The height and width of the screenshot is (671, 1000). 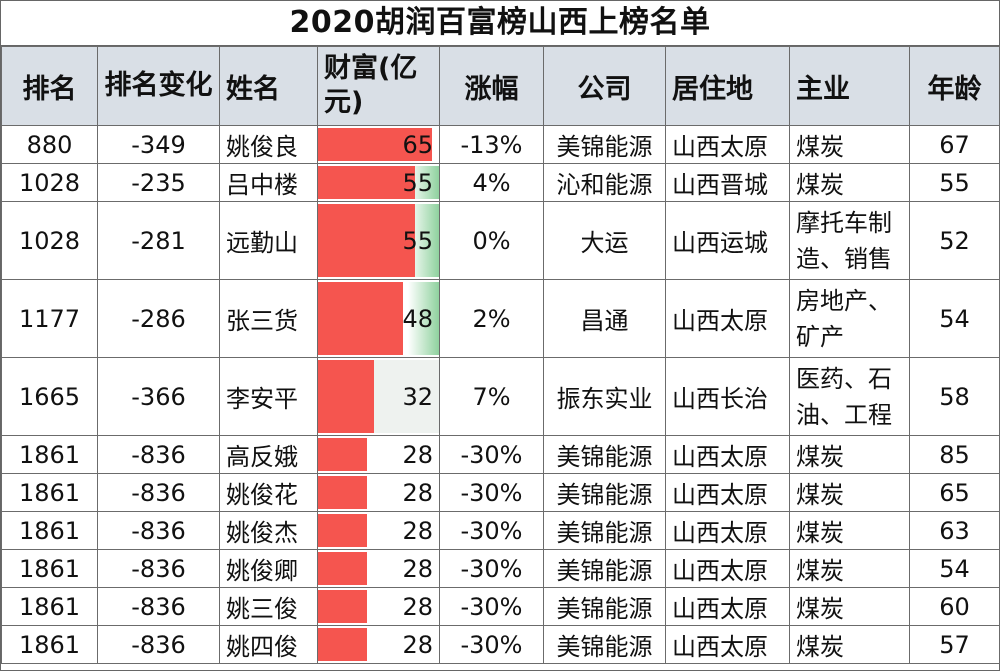 I want to click on rank-change-cell: -235, so click(x=158, y=182).